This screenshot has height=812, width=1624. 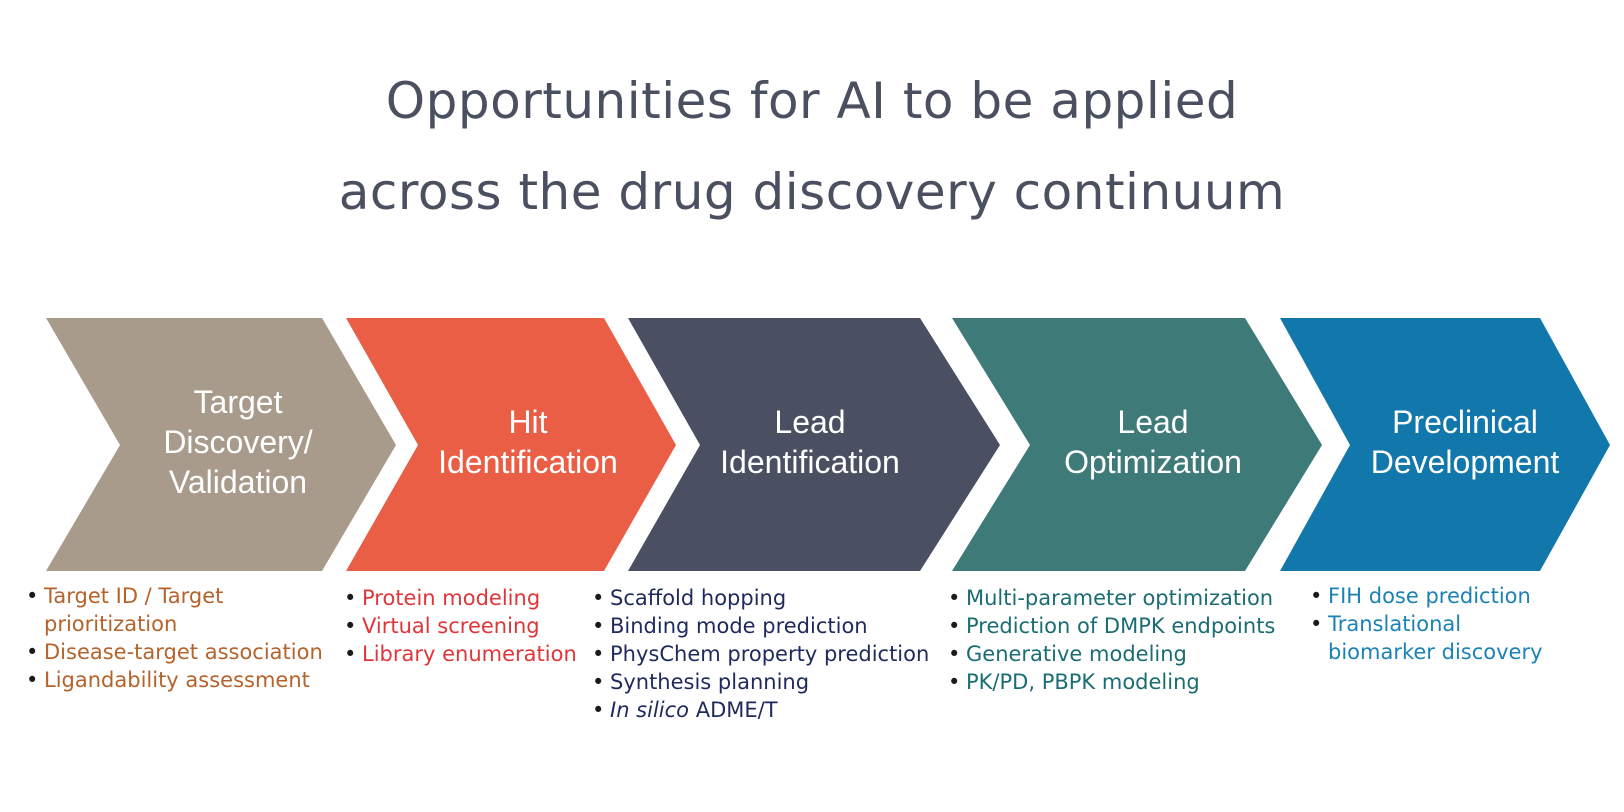 What do you see at coordinates (1420, 596) in the screenshot?
I see `list-item: • FIH dose prediction` at bounding box center [1420, 596].